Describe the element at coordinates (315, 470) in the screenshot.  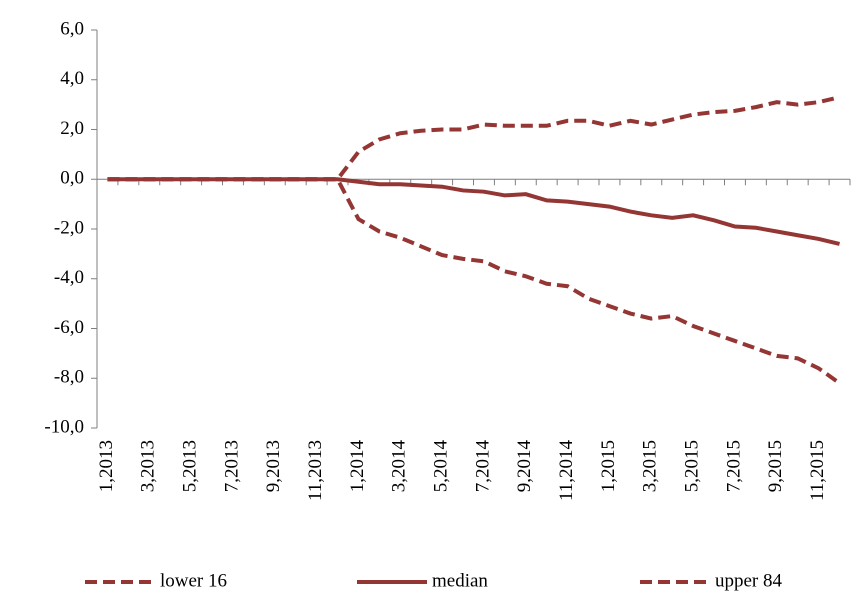
I see `x-tick-label: 11,2013` at that location.